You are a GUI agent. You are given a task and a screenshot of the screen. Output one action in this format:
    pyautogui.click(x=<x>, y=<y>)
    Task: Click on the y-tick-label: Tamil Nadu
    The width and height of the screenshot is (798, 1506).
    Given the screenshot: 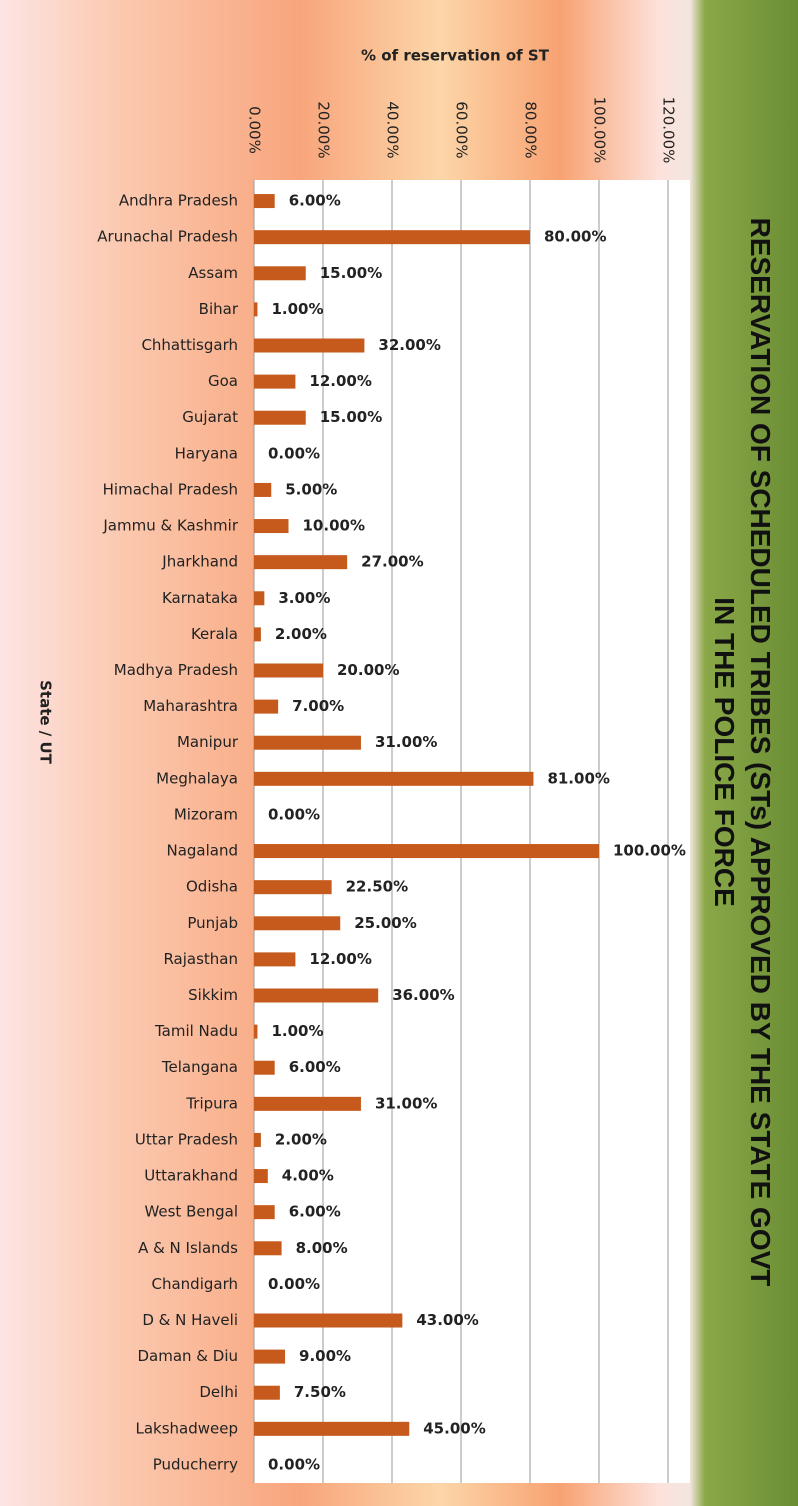 What is the action you would take?
    pyautogui.click(x=196, y=1031)
    